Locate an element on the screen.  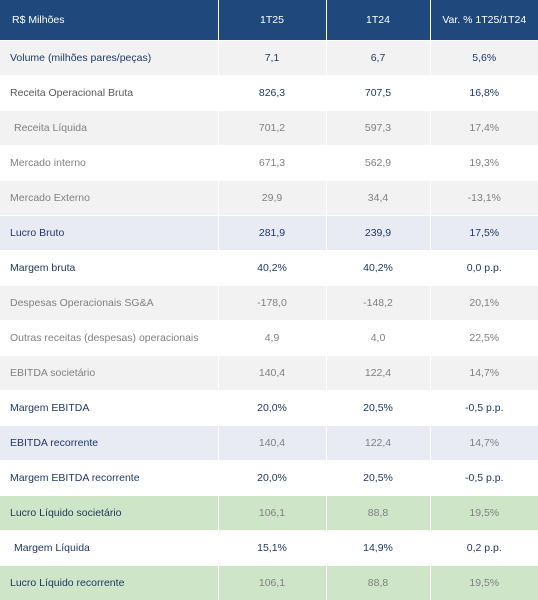
row-label: Mercado interno is located at coordinates (109, 163).